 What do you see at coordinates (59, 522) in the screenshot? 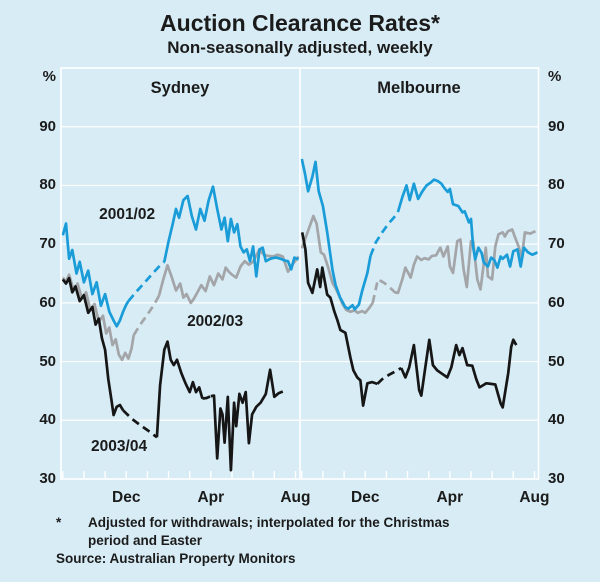
I see `footnote-asterisk: *` at bounding box center [59, 522].